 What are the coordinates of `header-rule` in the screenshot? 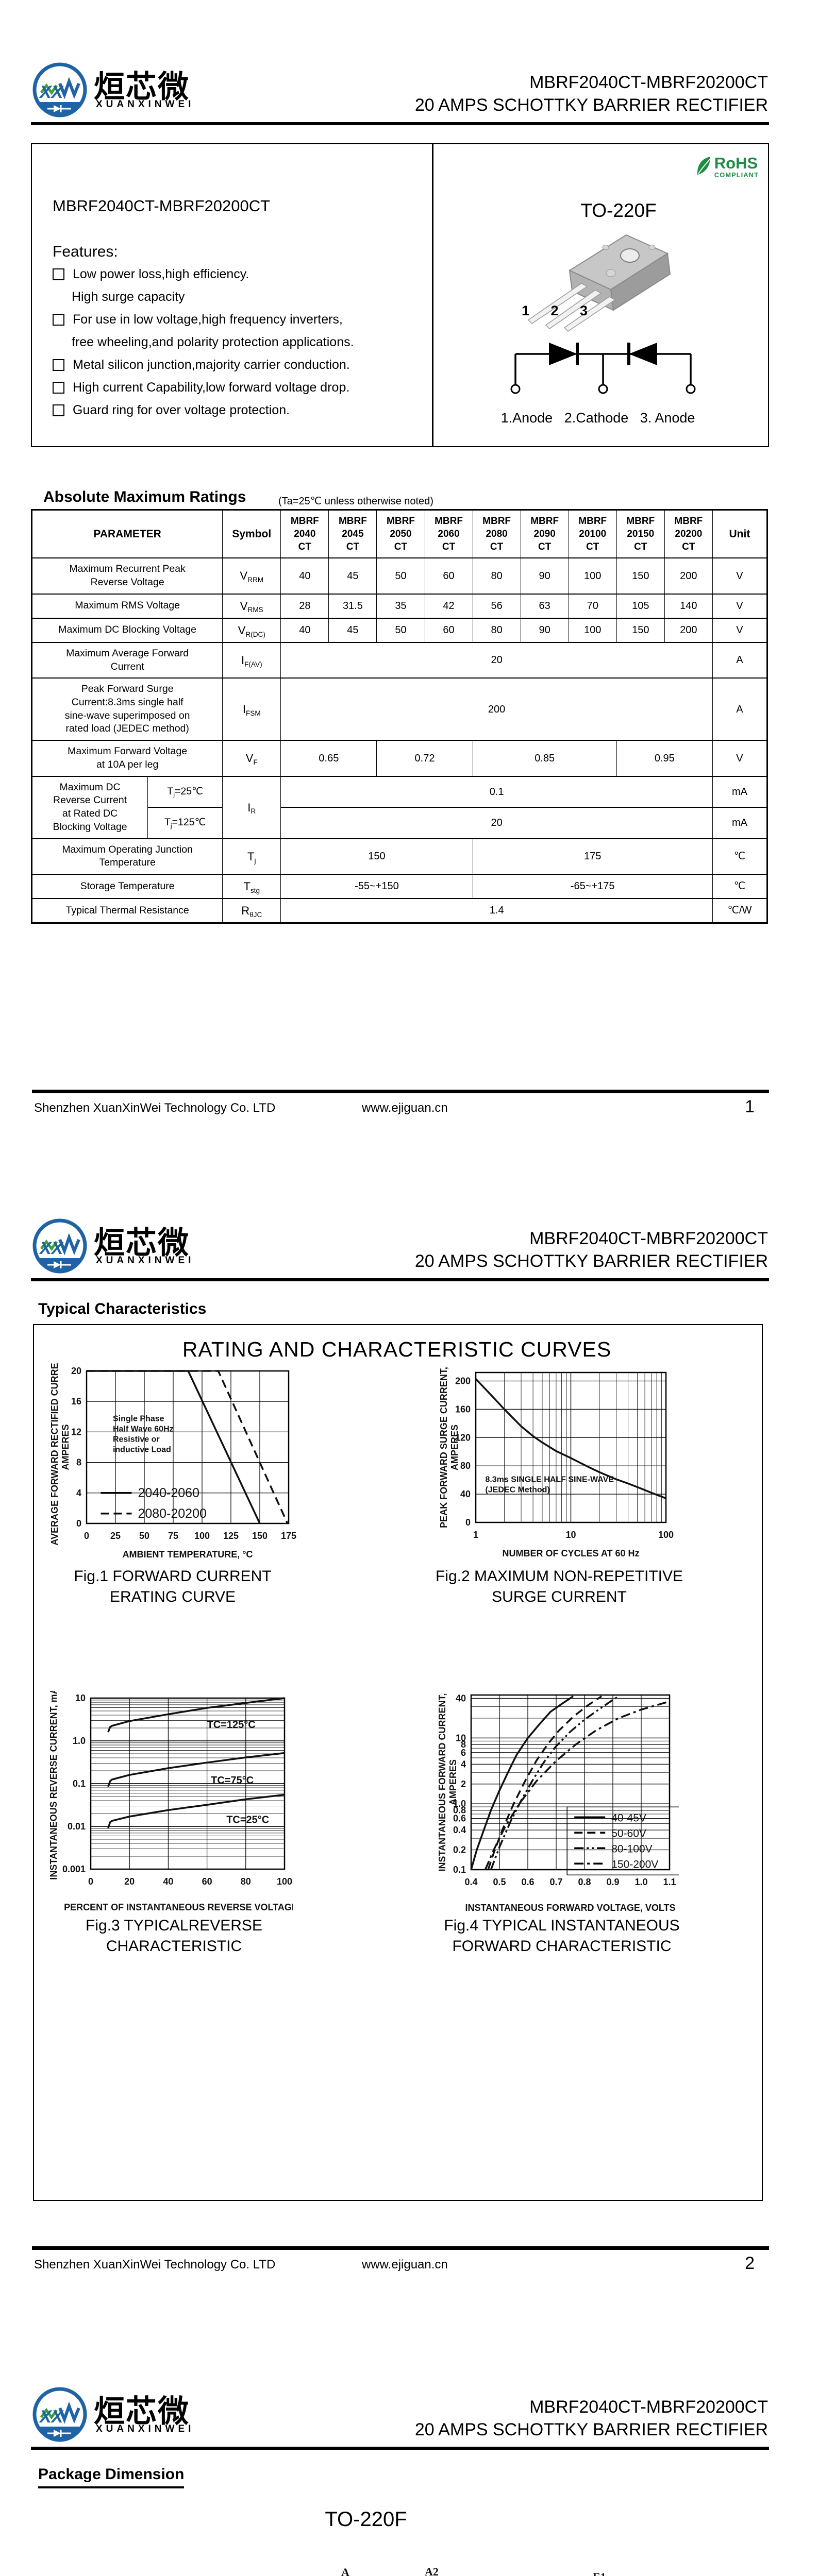 It's located at (400, 1280).